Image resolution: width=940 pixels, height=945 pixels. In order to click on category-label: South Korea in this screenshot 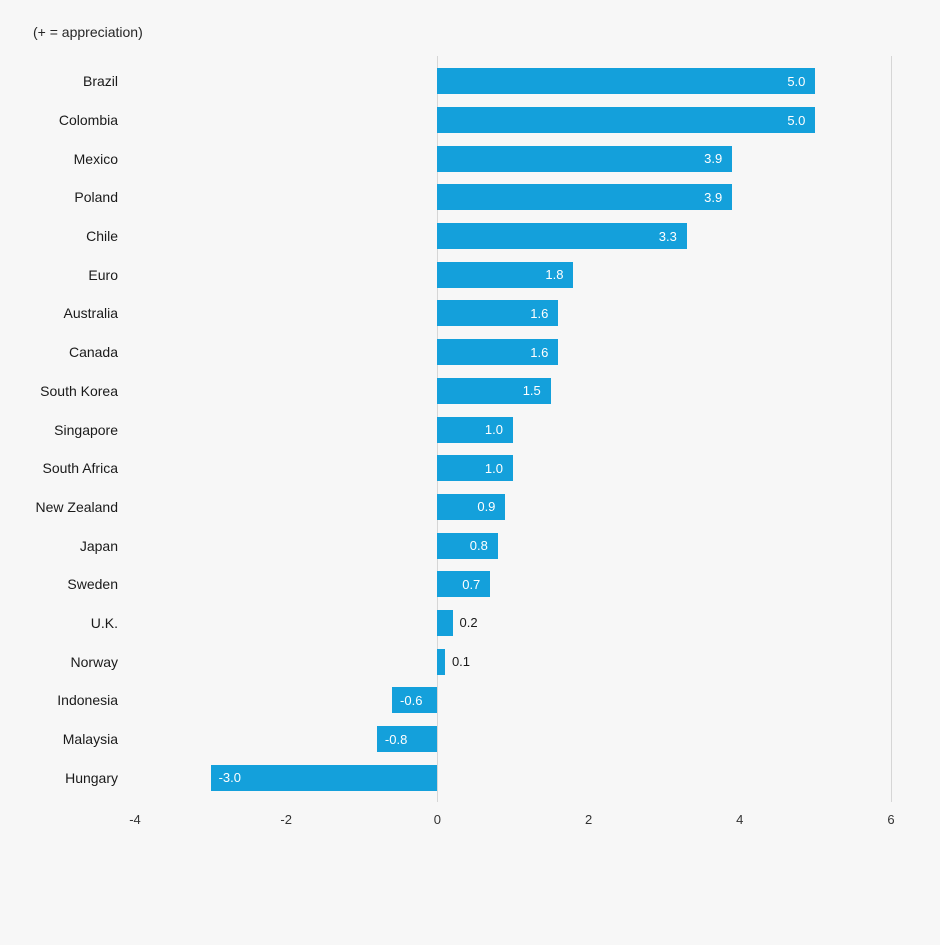, I will do `click(79, 390)`.